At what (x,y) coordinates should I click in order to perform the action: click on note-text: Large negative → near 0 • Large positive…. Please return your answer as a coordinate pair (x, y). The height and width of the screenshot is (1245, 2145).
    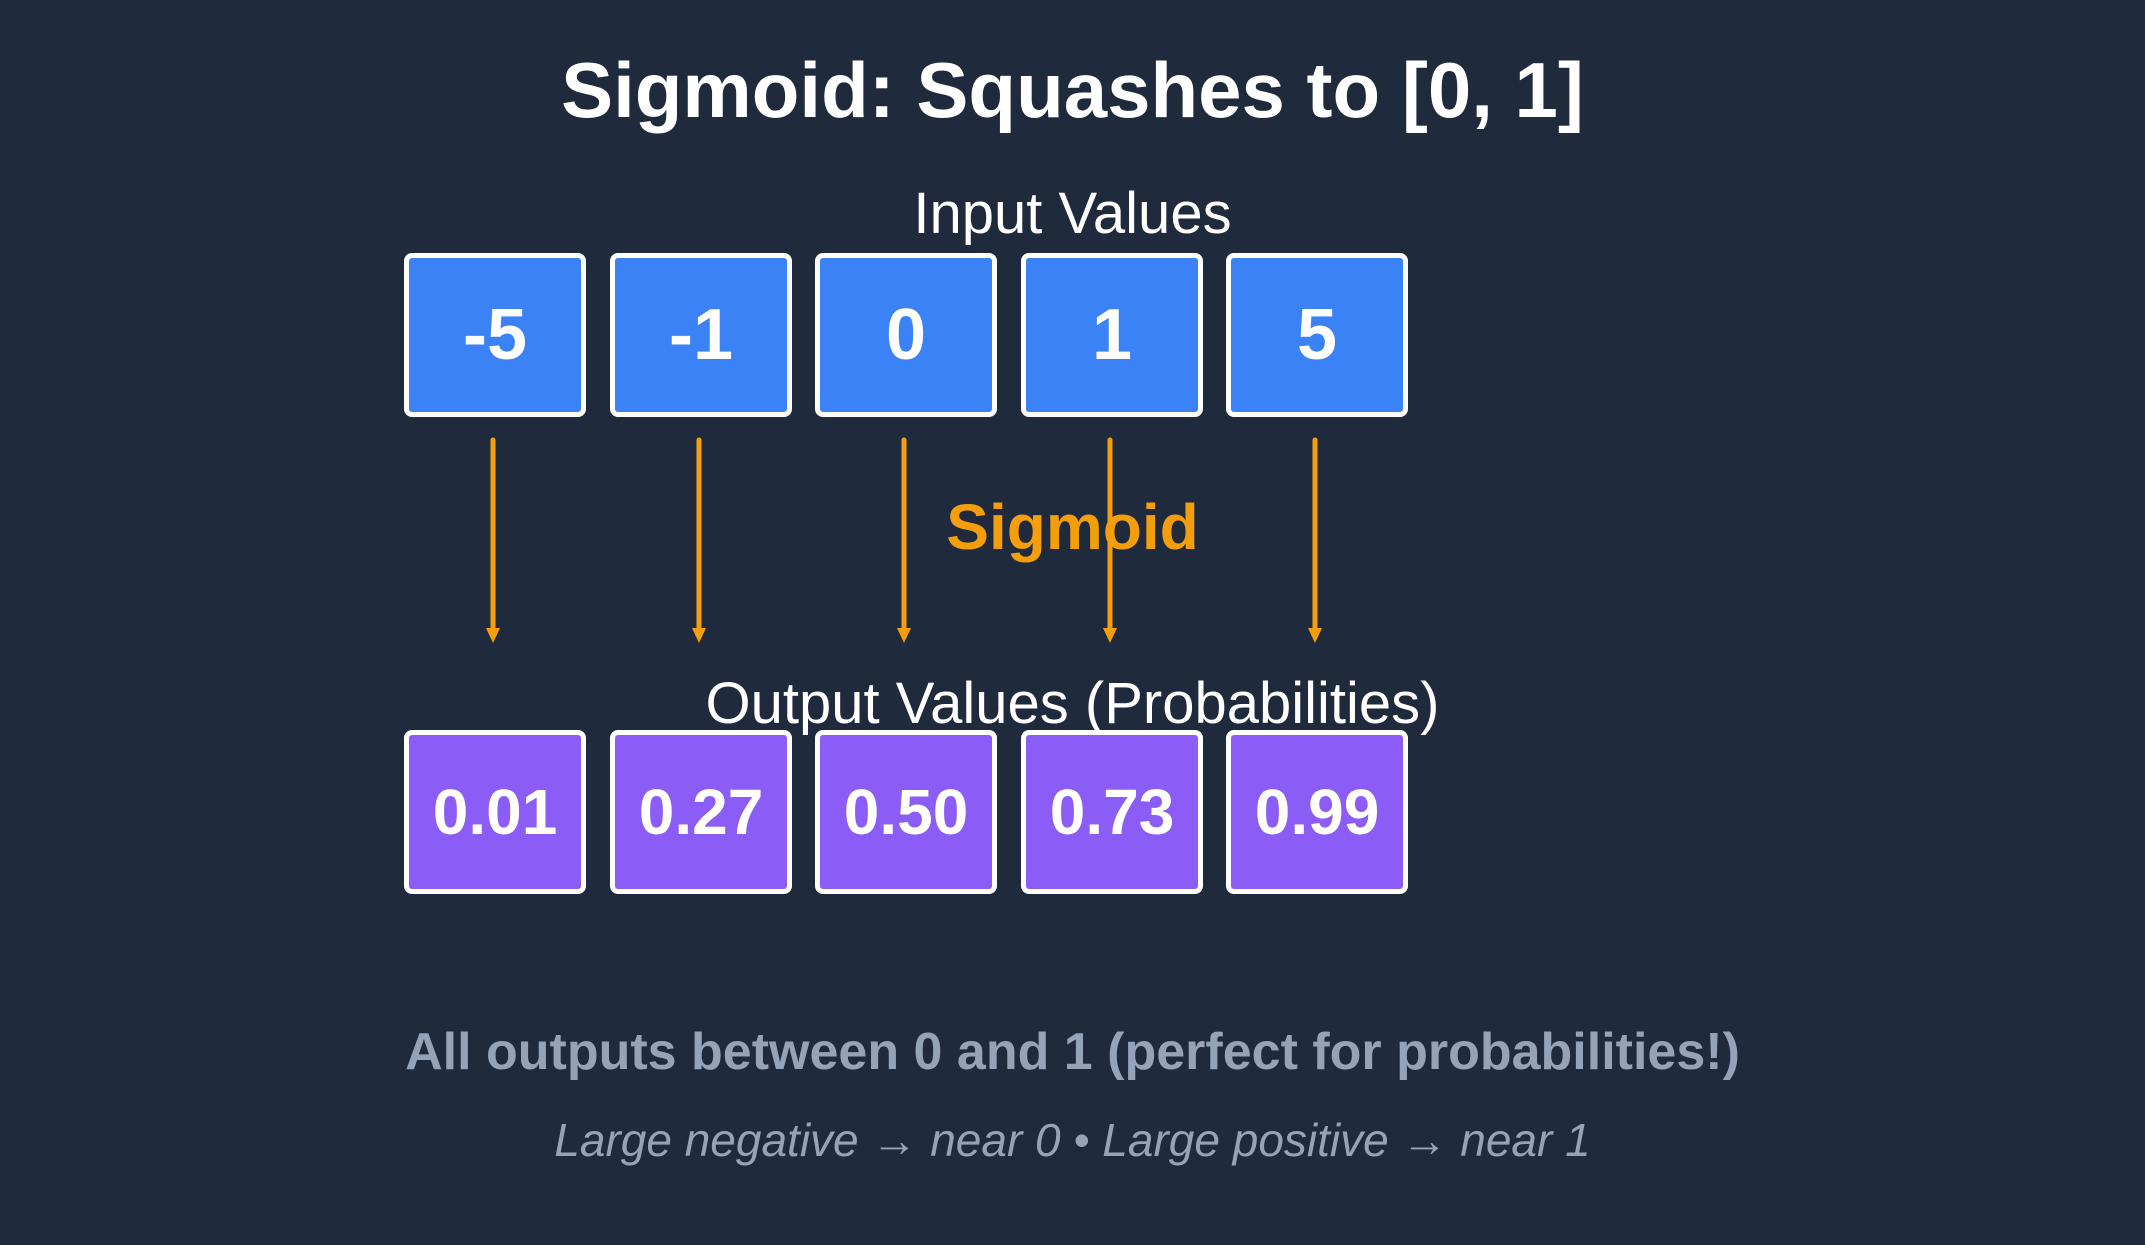
    Looking at the image, I should click on (1072, 1140).